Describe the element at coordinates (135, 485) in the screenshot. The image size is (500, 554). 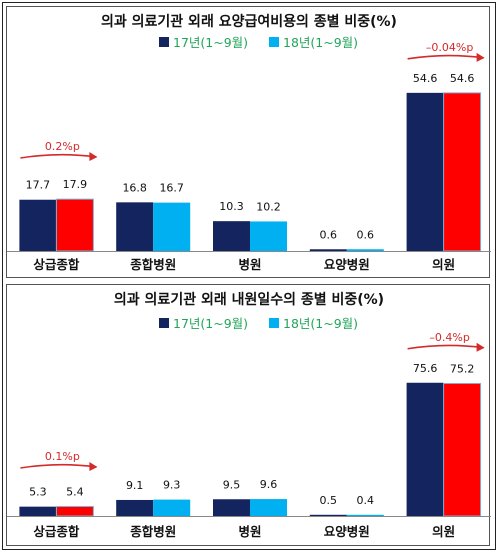
I see `value-label: 9.1` at that location.